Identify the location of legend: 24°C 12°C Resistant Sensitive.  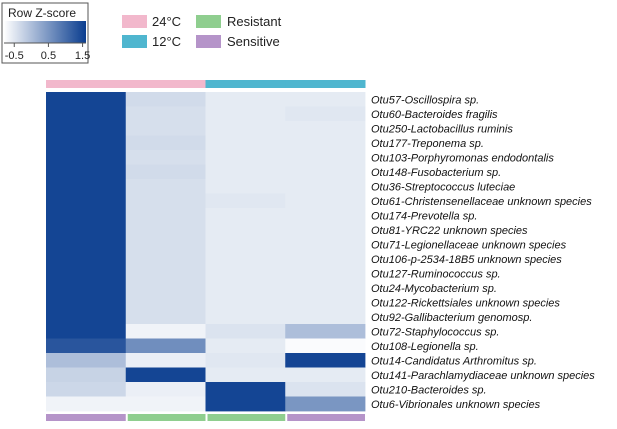
(202, 31).